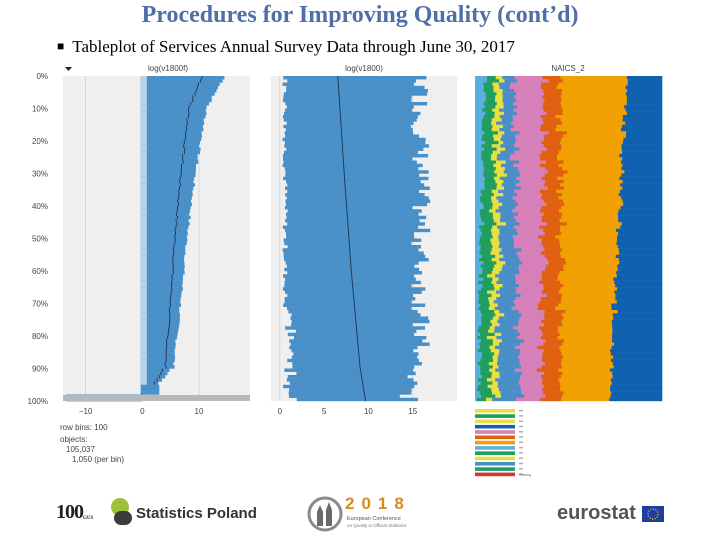 Image resolution: width=720 pixels, height=540 pixels. What do you see at coordinates (68, 69) in the screenshot?
I see `sort-indicator-icon` at bounding box center [68, 69].